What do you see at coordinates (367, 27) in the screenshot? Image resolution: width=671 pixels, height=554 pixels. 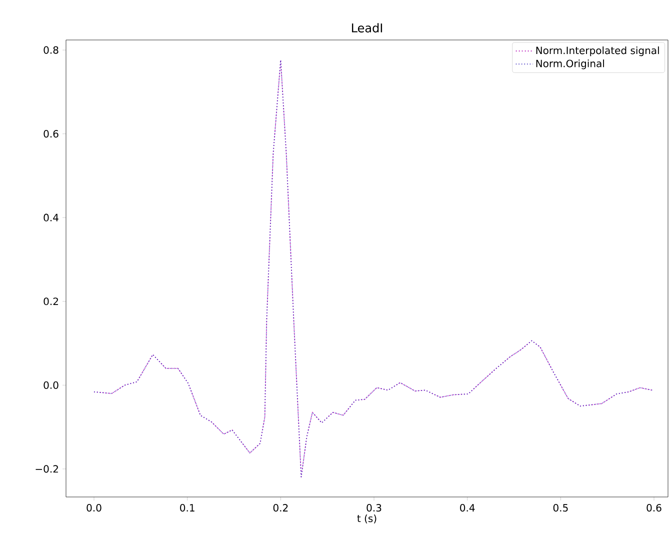 I see `chart-title: LeadI` at bounding box center [367, 27].